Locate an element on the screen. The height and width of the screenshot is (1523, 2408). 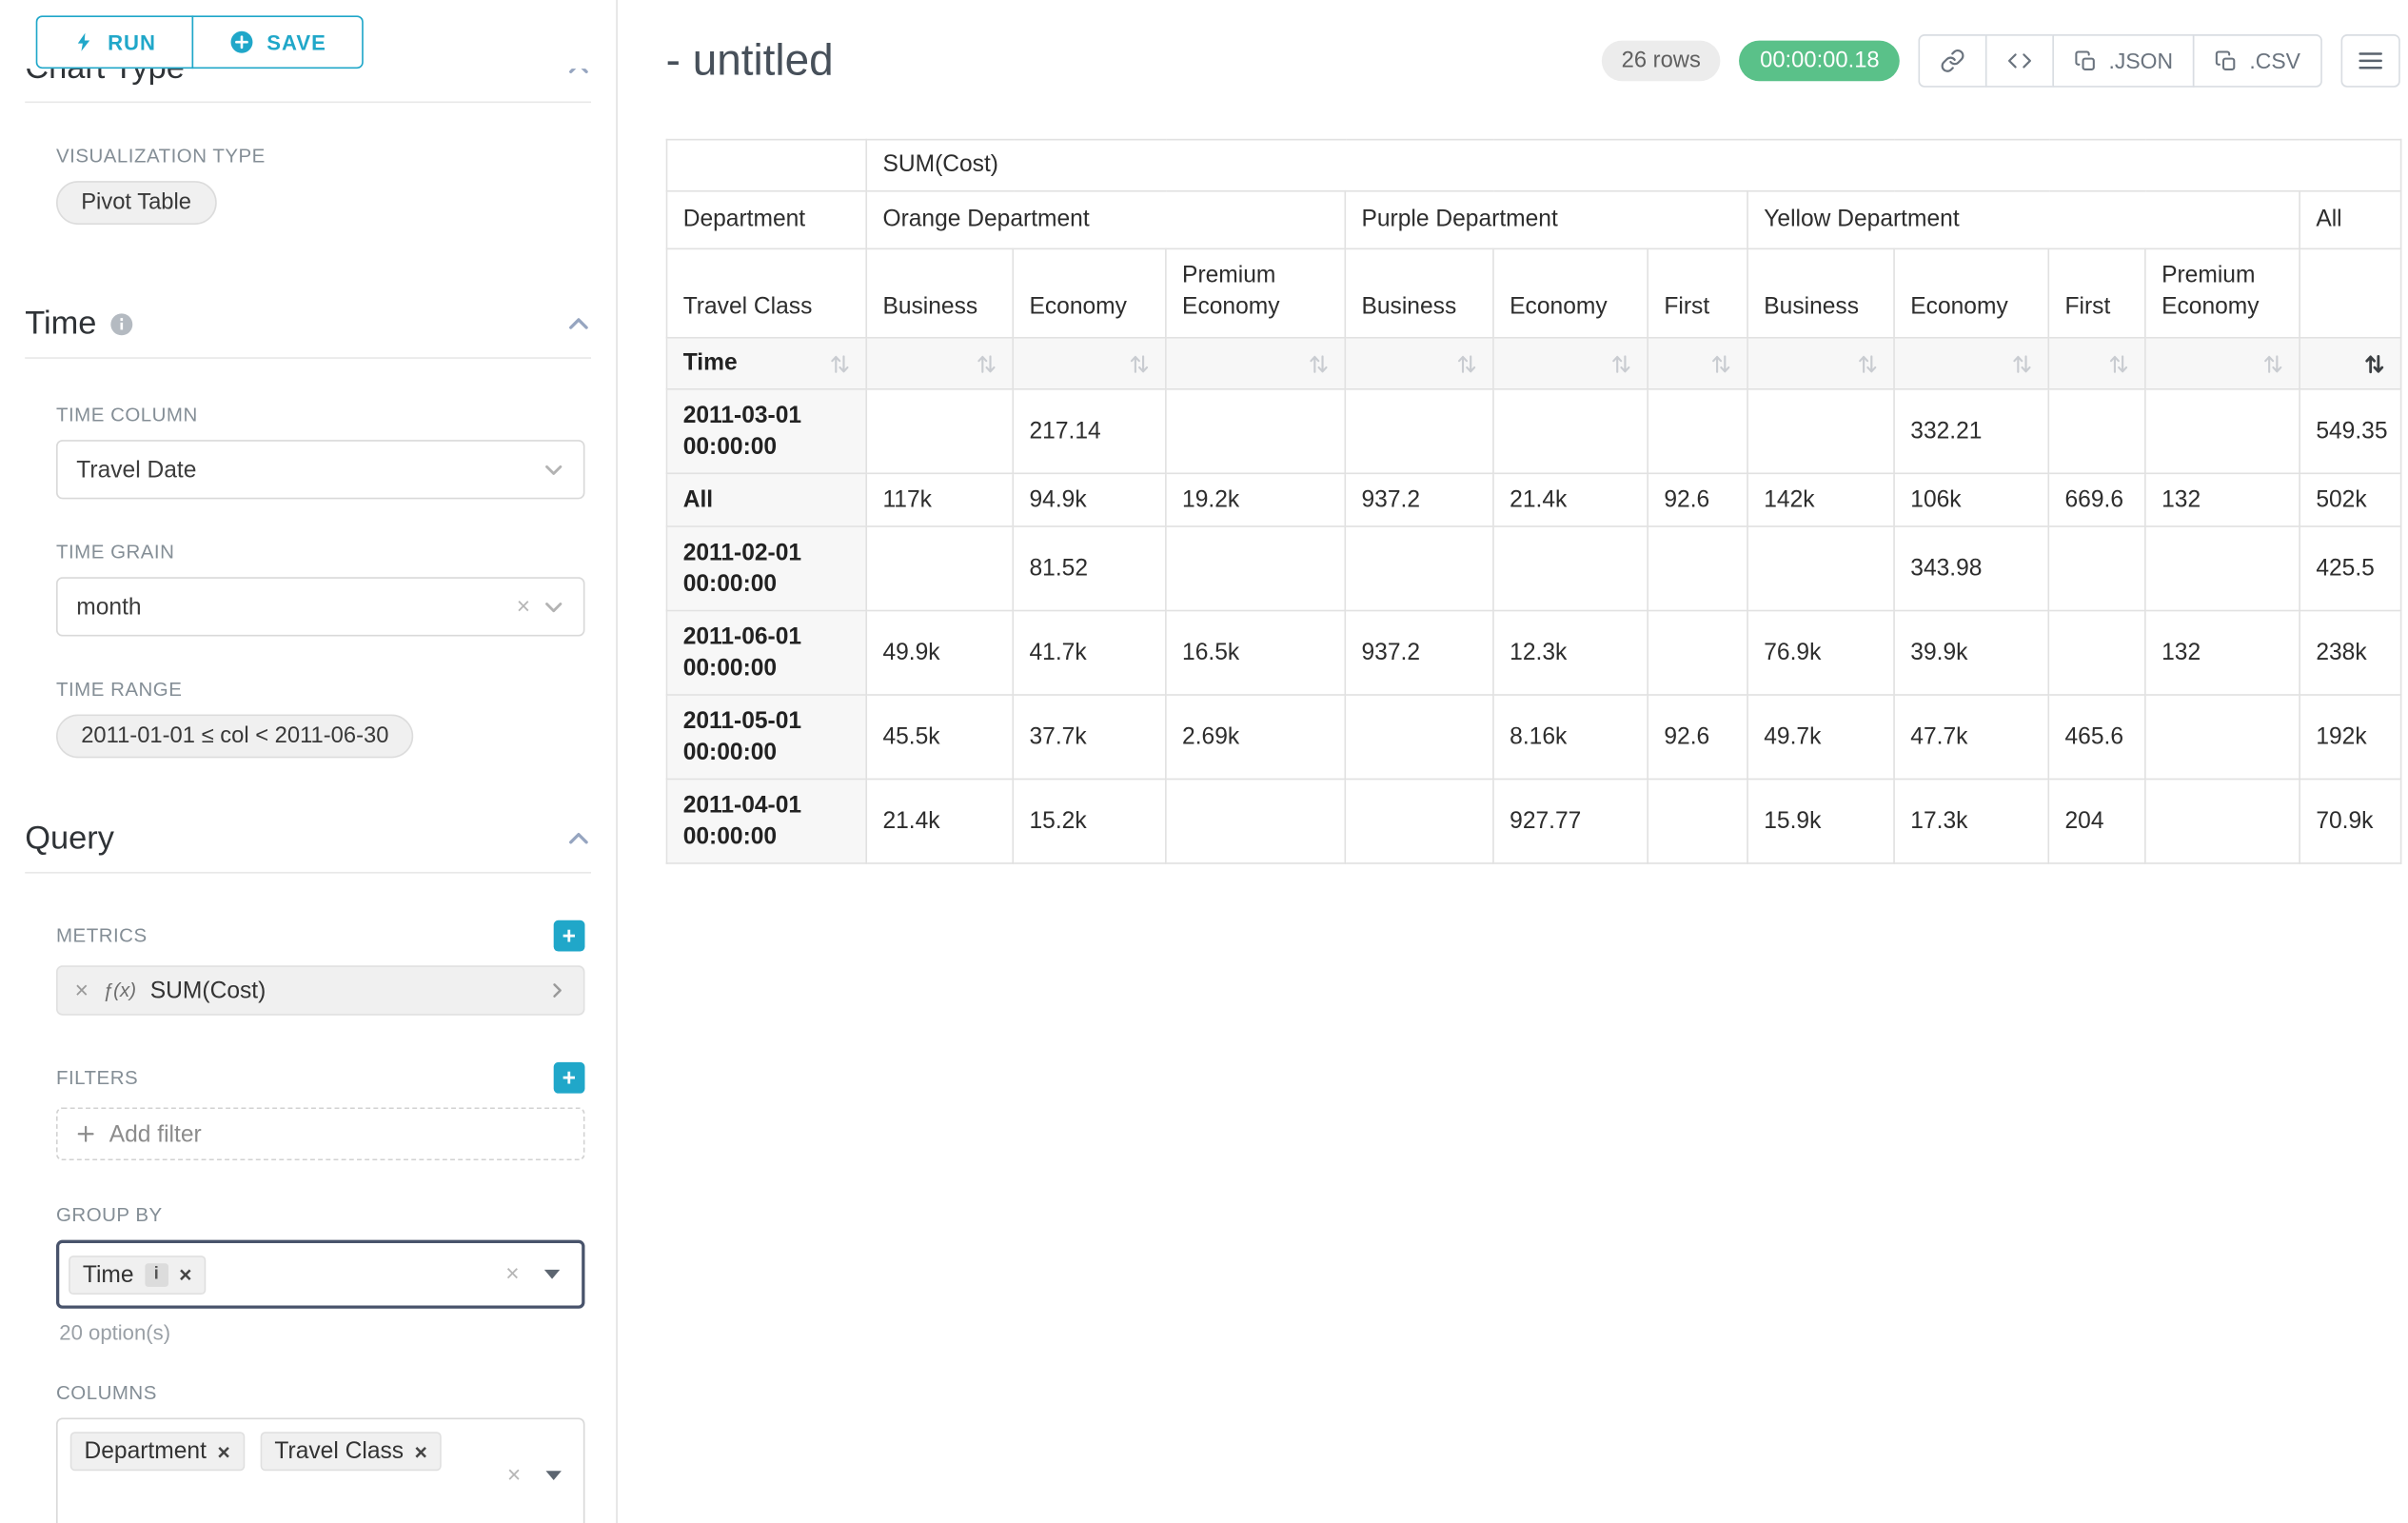
embed-code-button is located at coordinates (2020, 61).